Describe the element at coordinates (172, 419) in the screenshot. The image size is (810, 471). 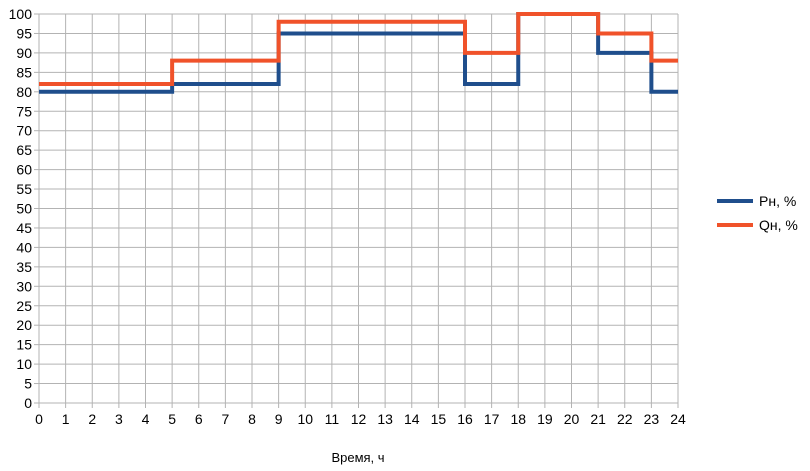
I see `x-tick-label: 5` at that location.